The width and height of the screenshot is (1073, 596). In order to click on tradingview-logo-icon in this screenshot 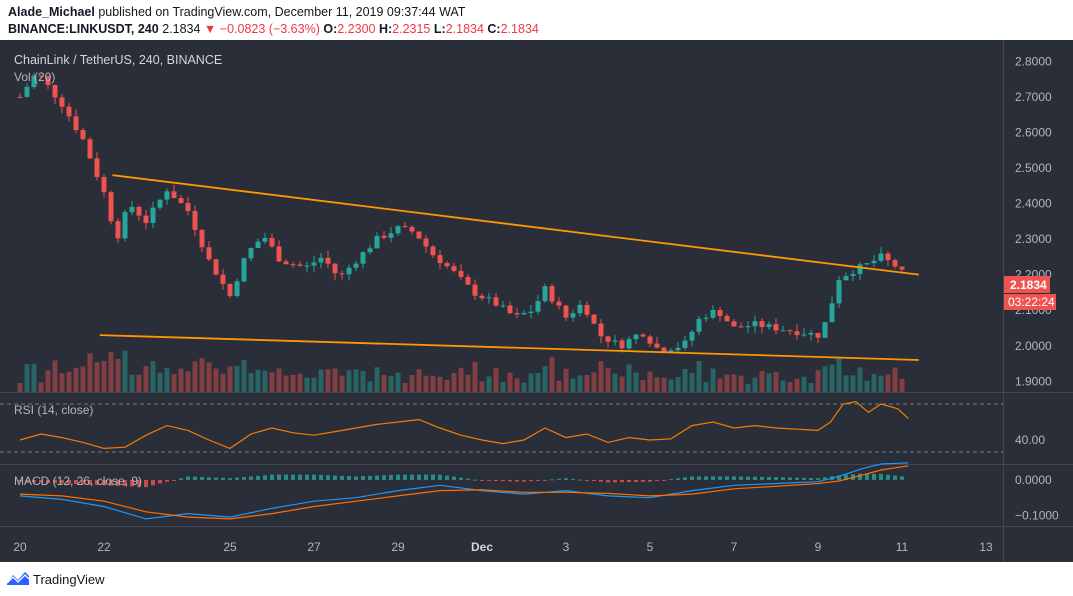, I will do `click(18, 578)`.